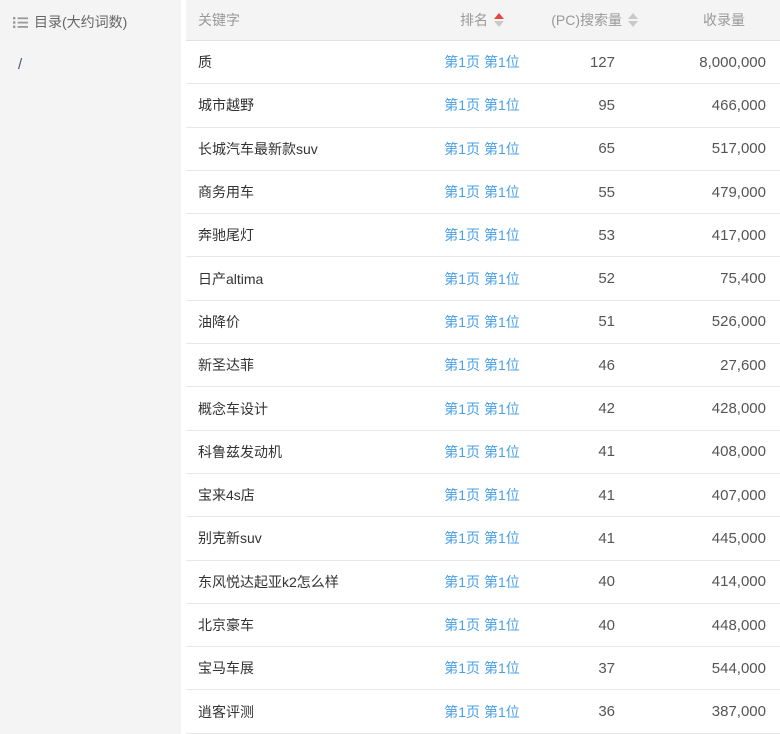 This screenshot has height=734, width=780. Describe the element at coordinates (743, 365) in the screenshot. I see `index-volume-cell: 27,600` at that location.